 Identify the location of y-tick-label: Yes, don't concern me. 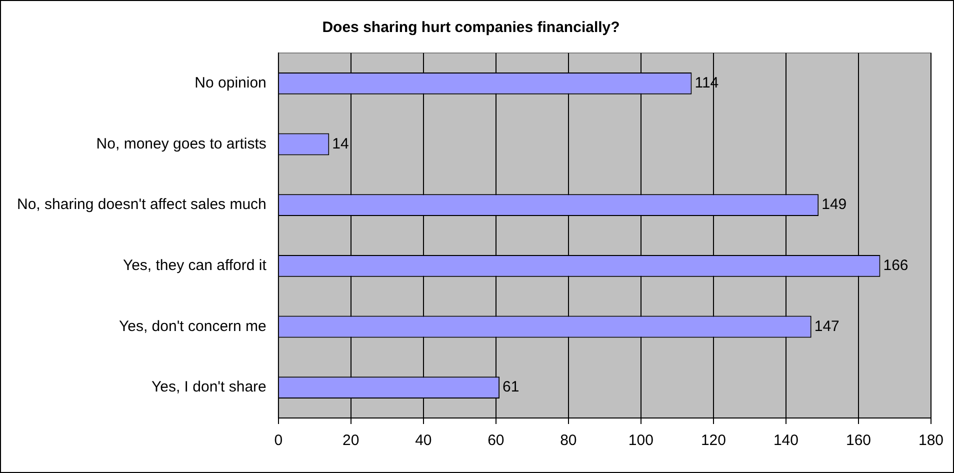
(192, 326).